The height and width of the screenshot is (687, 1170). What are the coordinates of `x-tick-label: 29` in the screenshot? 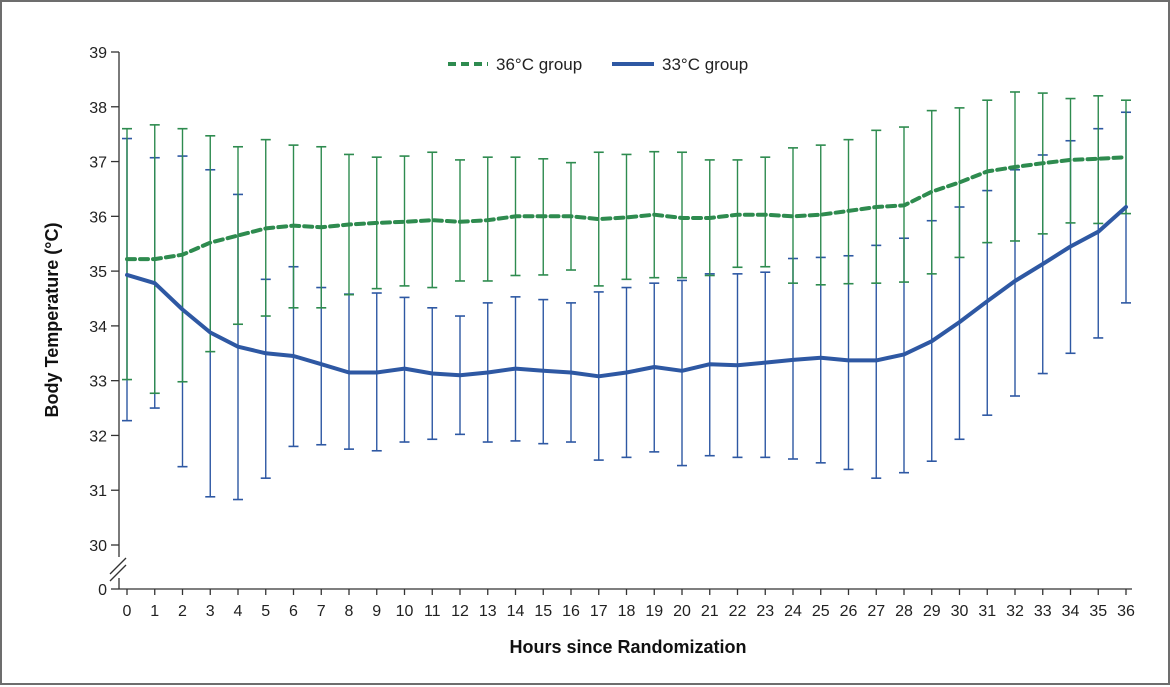 It's located at (932, 611).